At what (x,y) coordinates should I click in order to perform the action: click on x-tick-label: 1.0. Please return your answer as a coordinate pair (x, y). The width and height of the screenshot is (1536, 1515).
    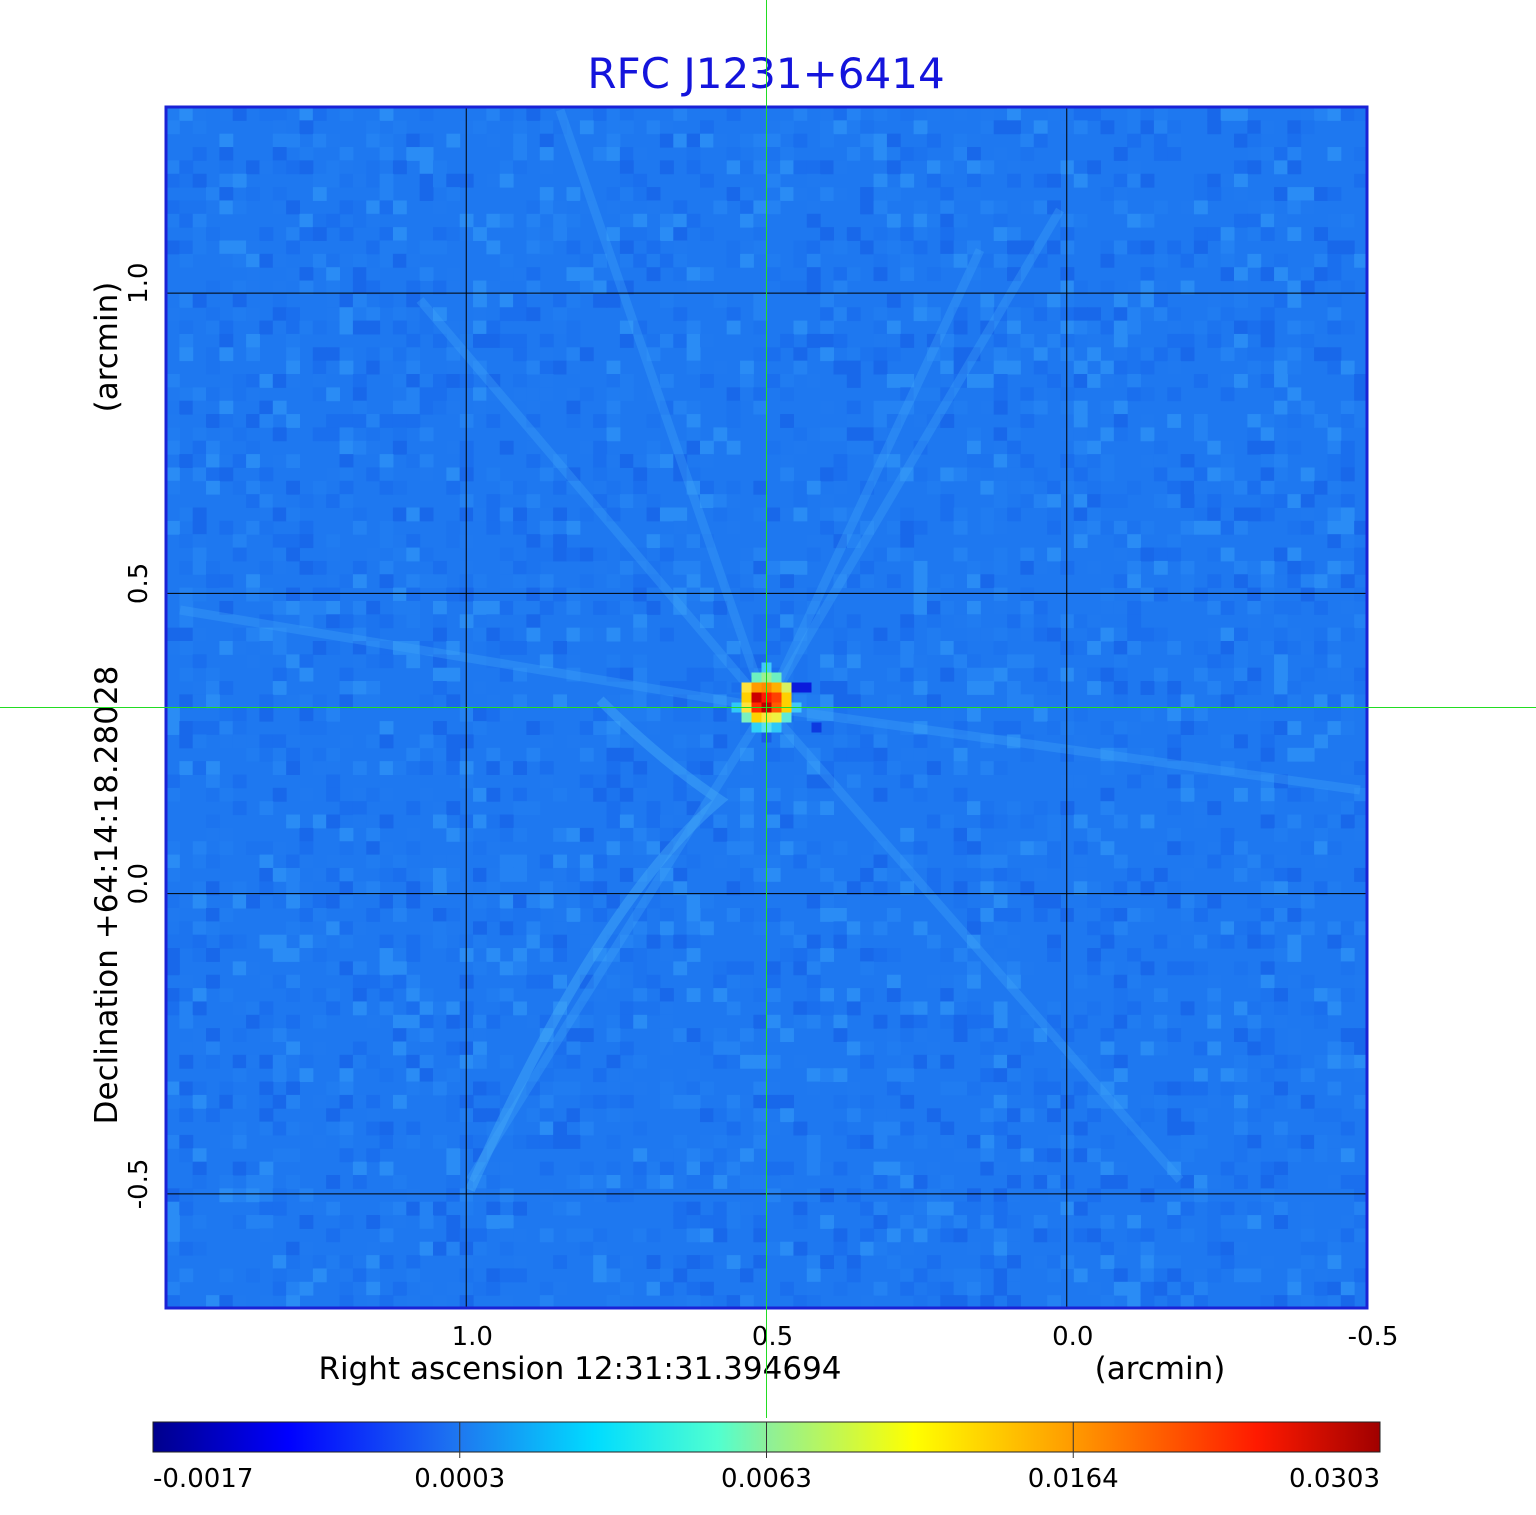
    Looking at the image, I should click on (472, 1337).